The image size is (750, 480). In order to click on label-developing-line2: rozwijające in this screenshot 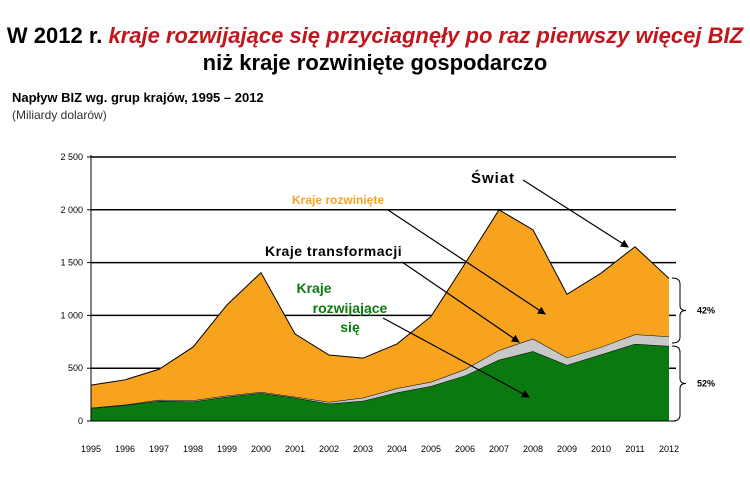, I will do `click(350, 308)`.